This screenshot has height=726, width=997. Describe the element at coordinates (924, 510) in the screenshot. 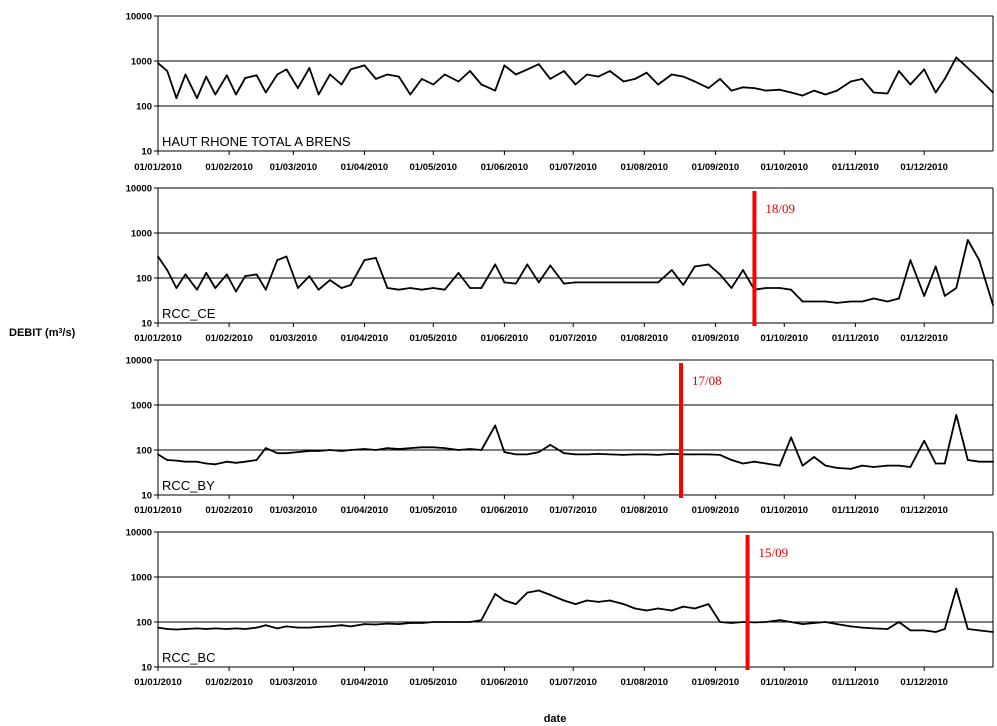

I see `x-tick-label-12: 01/12/2010` at that location.